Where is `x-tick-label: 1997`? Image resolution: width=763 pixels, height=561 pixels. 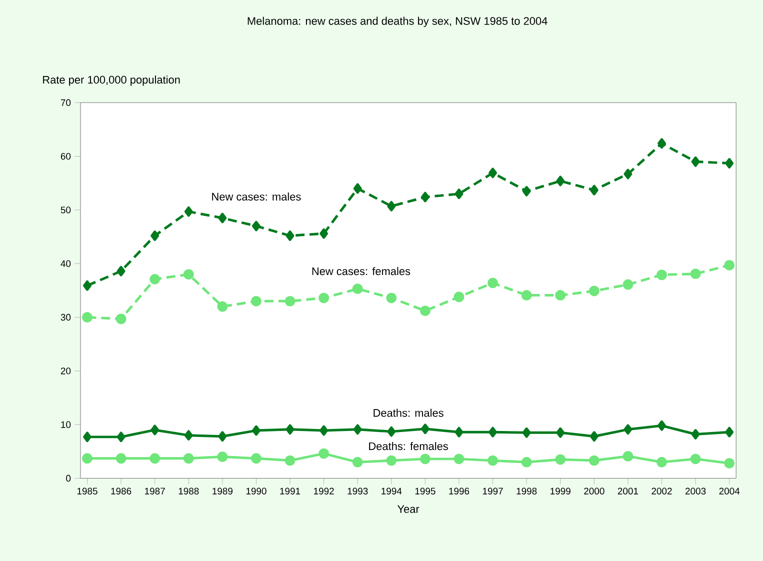 x-tick-label: 1997 is located at coordinates (492, 491).